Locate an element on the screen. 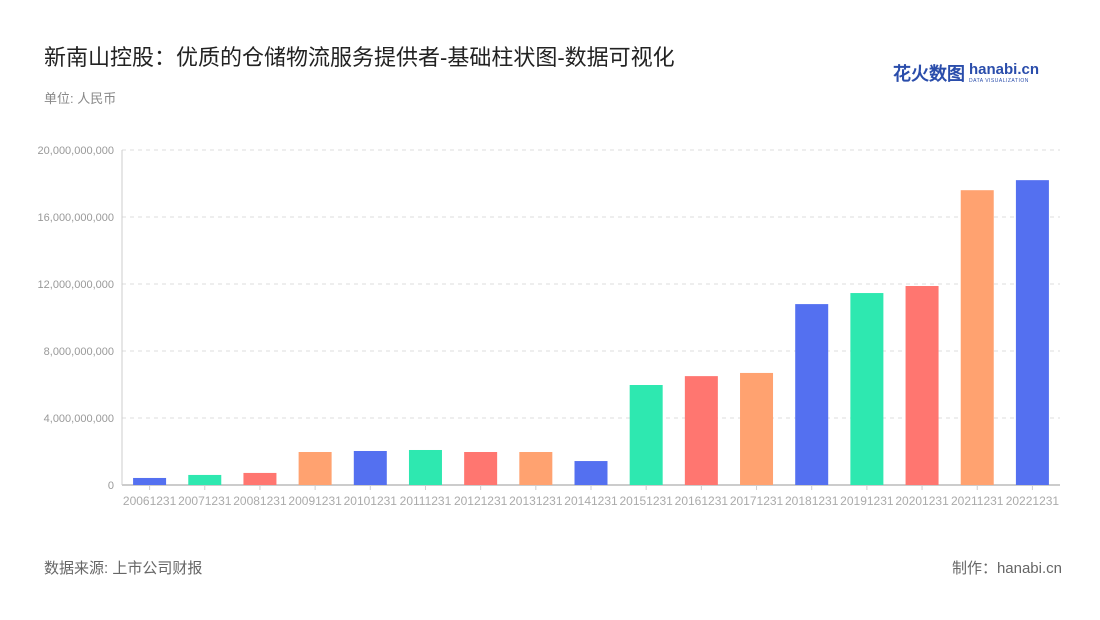  x-tick-label: 20201231 is located at coordinates (922, 501).